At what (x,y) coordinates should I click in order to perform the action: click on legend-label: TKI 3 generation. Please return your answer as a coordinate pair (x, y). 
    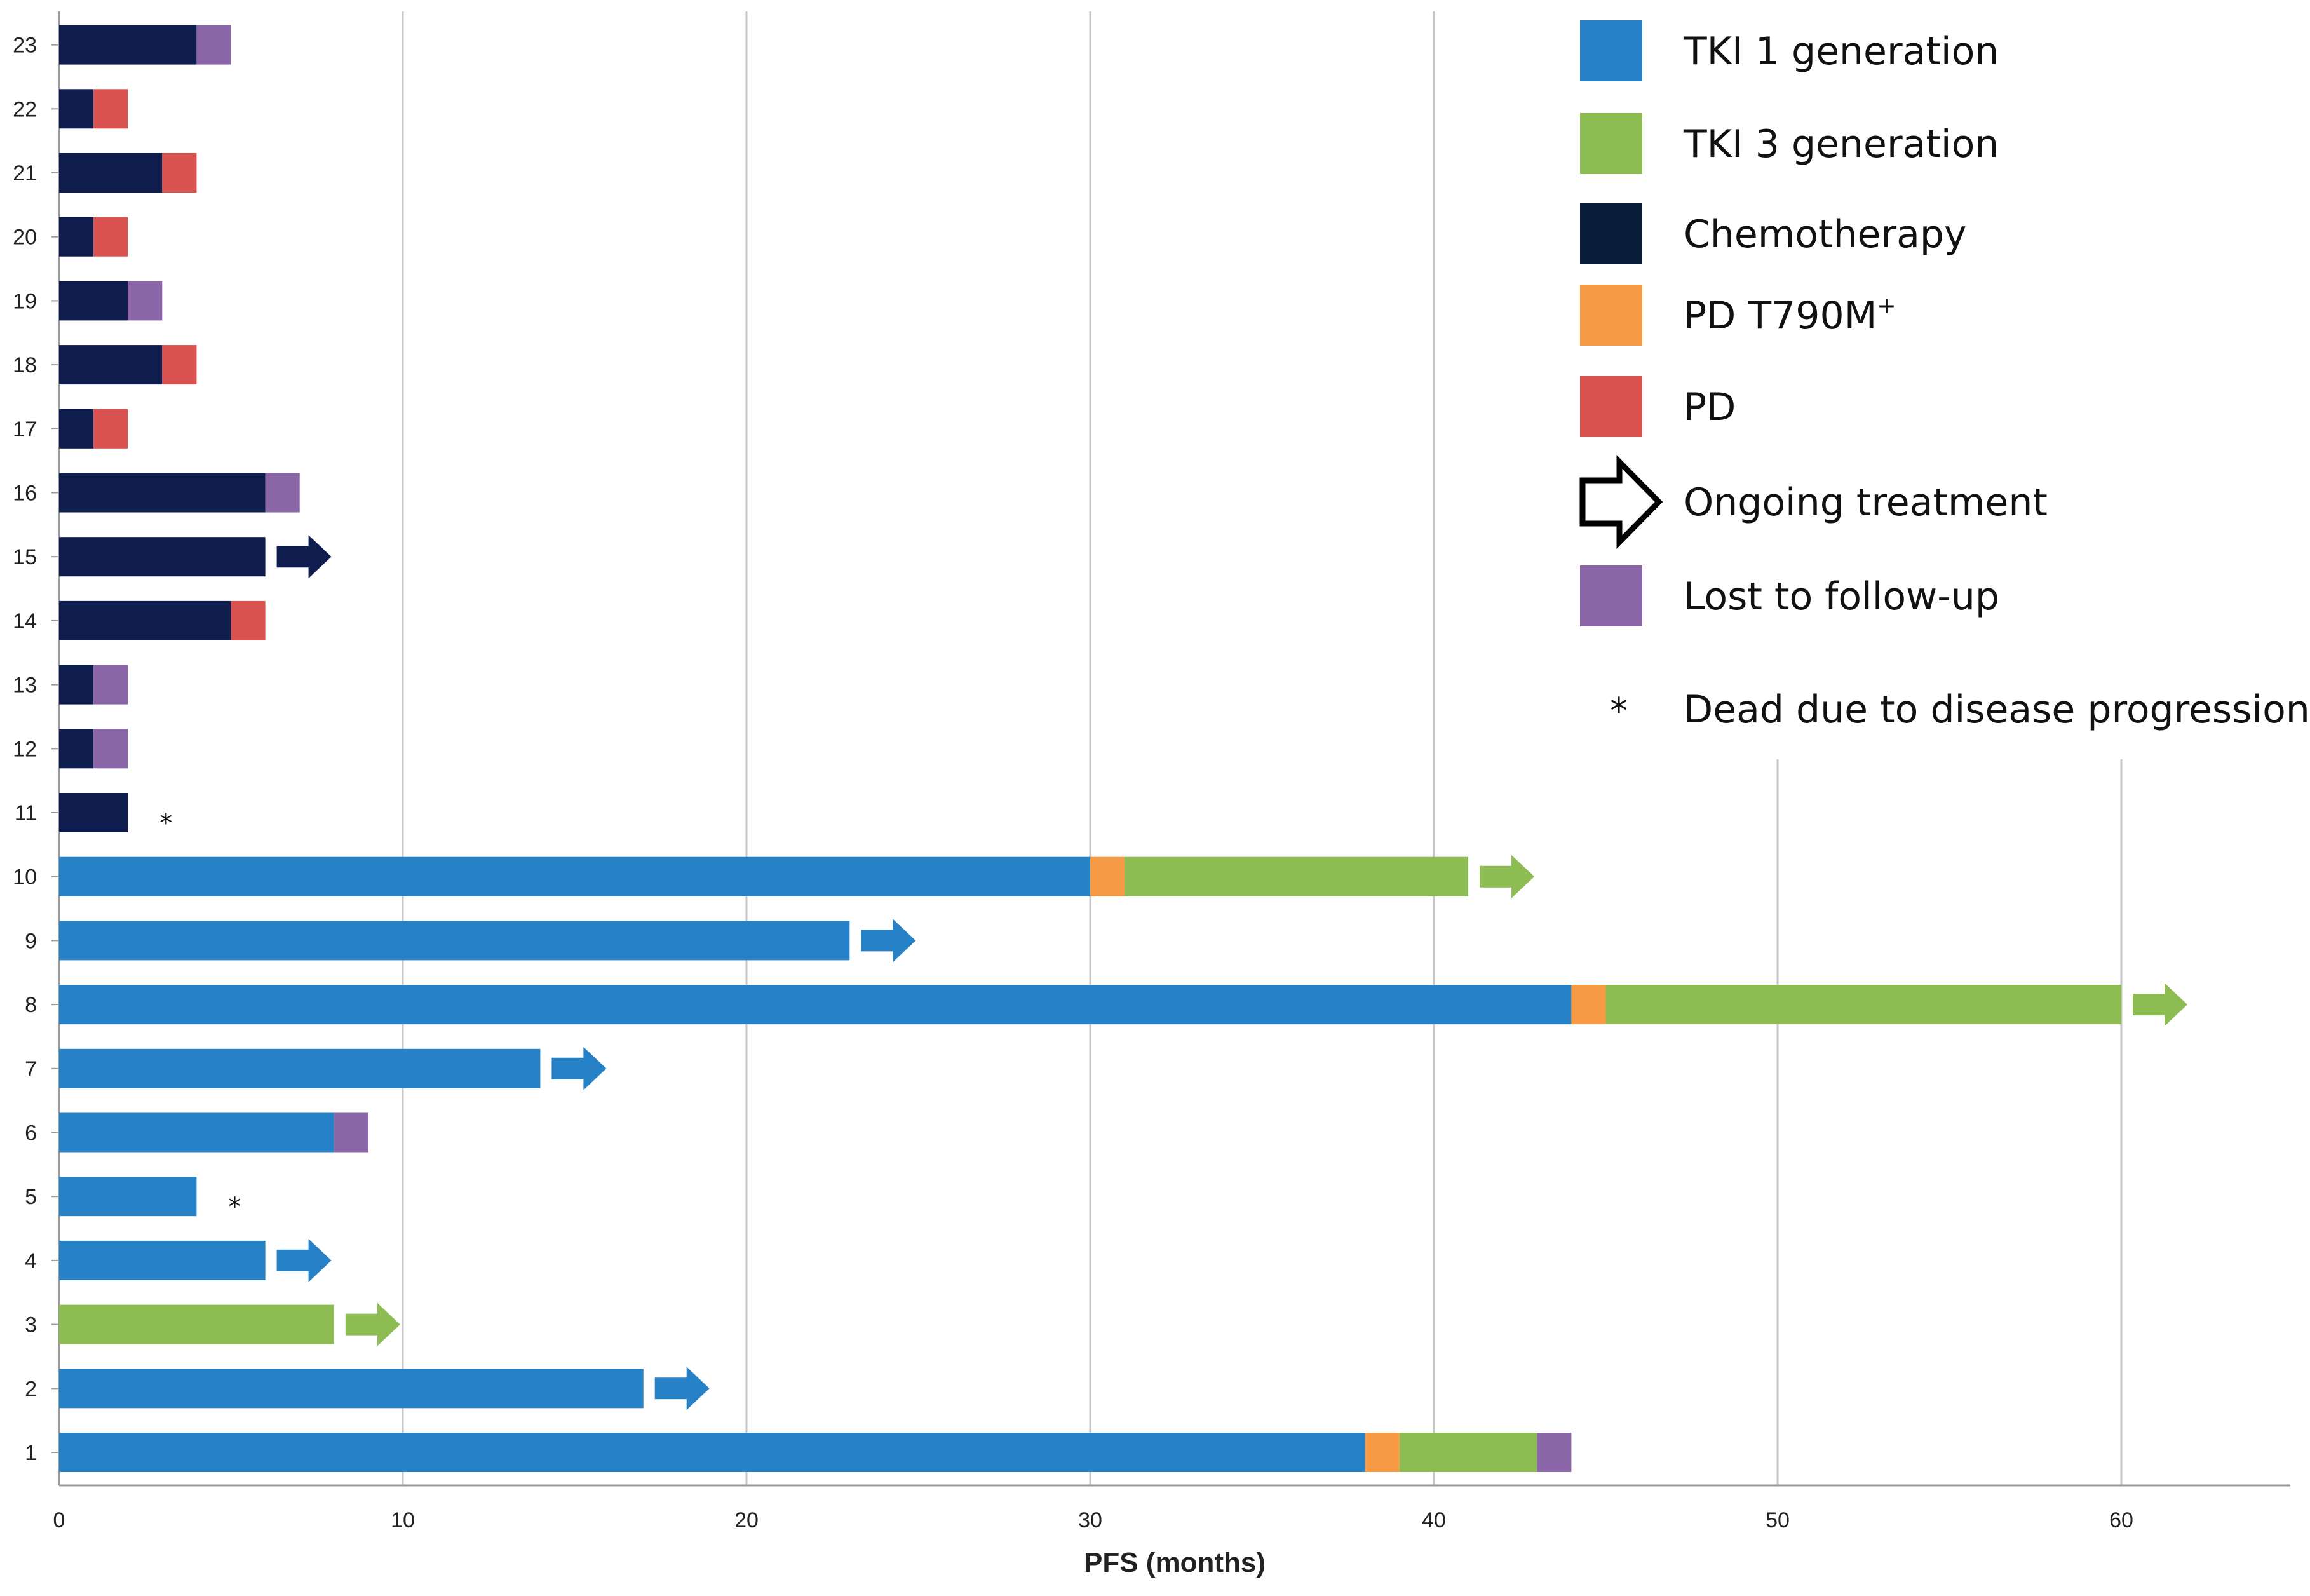
    Looking at the image, I should click on (1841, 144).